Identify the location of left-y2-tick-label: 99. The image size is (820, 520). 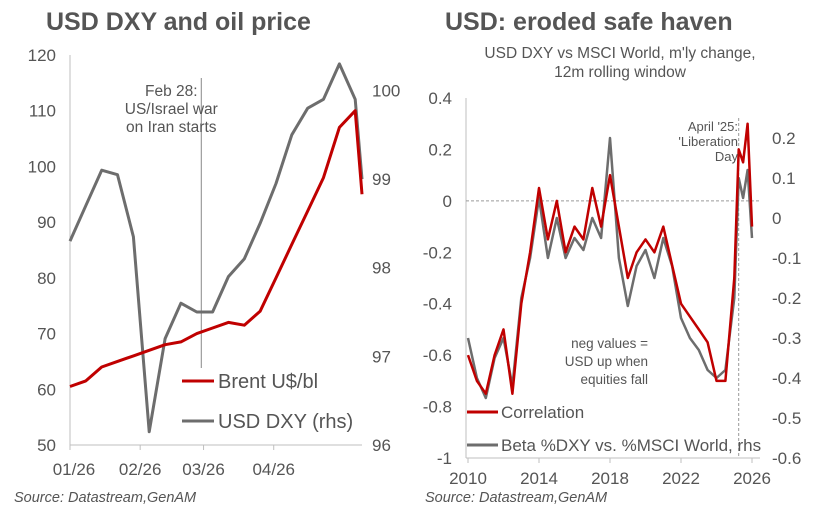
(381, 179).